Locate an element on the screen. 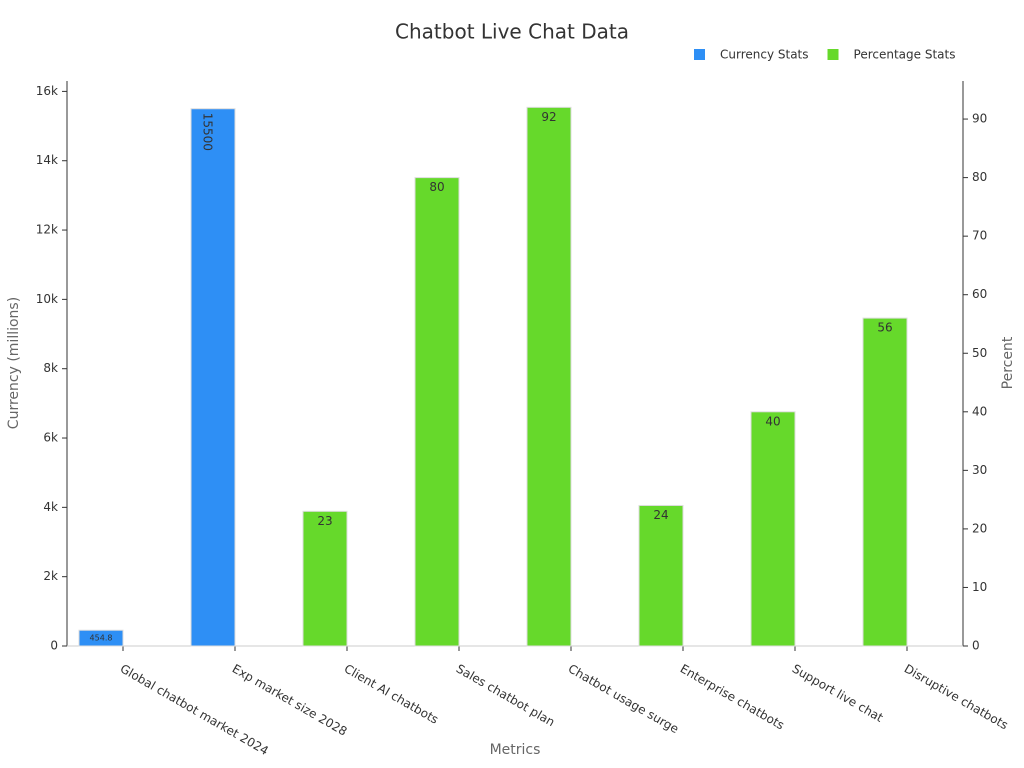  x-tick-label: Support live chat is located at coordinates (838, 694).